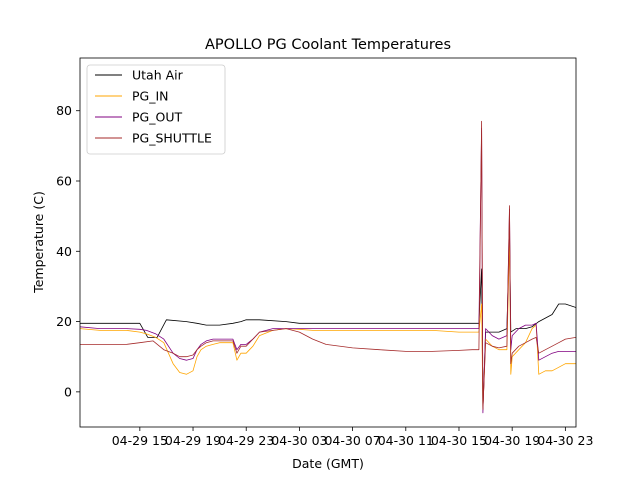 Image resolution: width=640 pixels, height=484 pixels. What do you see at coordinates (328, 463) in the screenshot?
I see `x-axis-label: Date (GMT)` at bounding box center [328, 463].